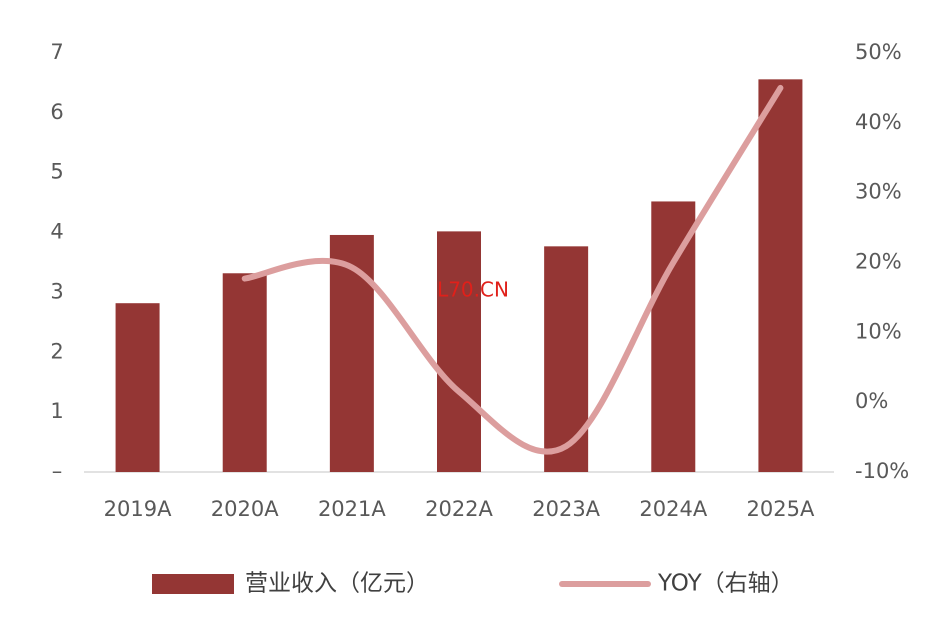 This screenshot has height=639, width=948. I want to click on y-tick-label: 5, so click(56, 172).